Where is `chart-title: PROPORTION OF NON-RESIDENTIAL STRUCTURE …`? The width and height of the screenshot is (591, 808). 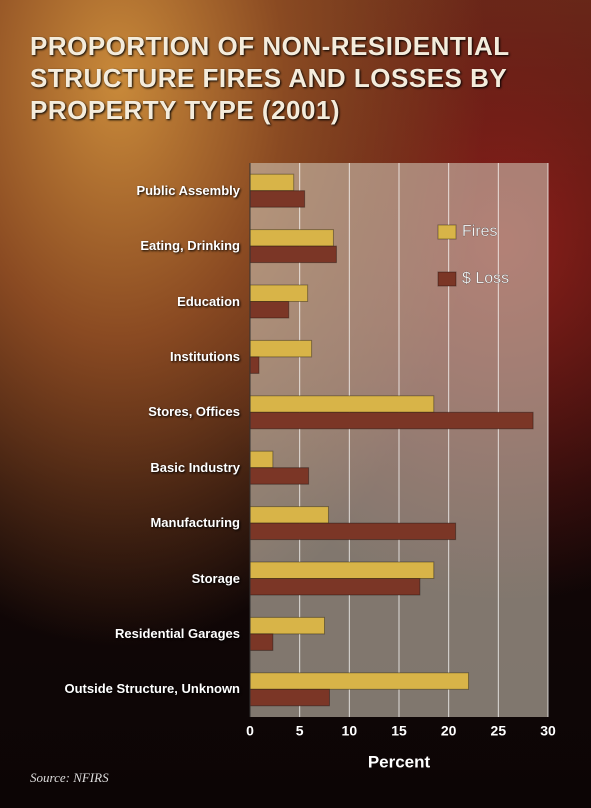
chart-title: PROPORTION OF NON-RESIDENTIAL STRUCTURE … is located at coordinates (270, 78).